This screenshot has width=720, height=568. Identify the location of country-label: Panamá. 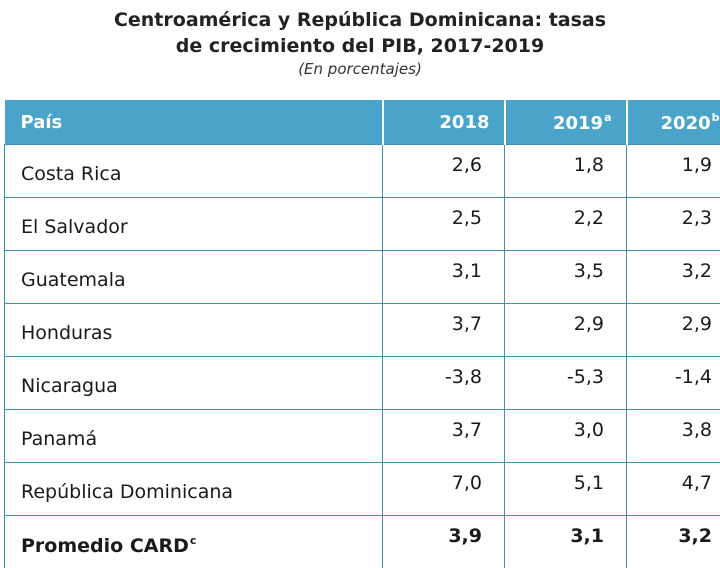
(59, 439).